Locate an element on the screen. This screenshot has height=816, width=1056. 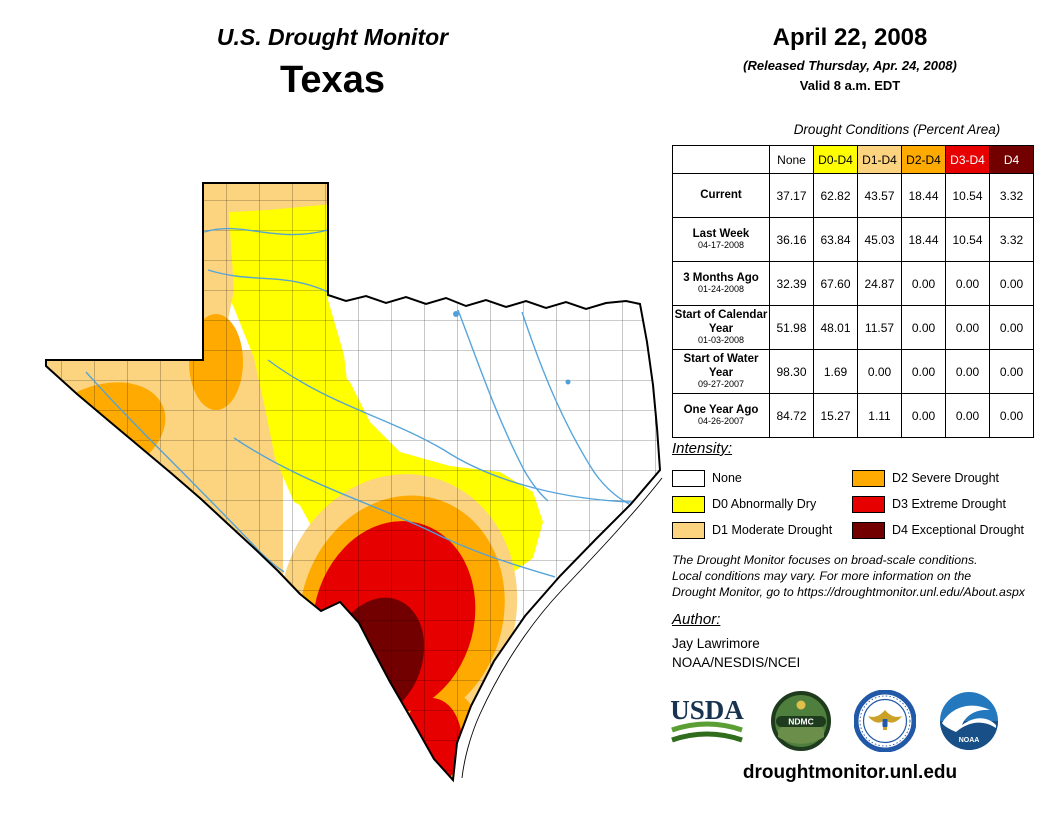
author-name: Jay Lawrimore is located at coordinates (716, 643).